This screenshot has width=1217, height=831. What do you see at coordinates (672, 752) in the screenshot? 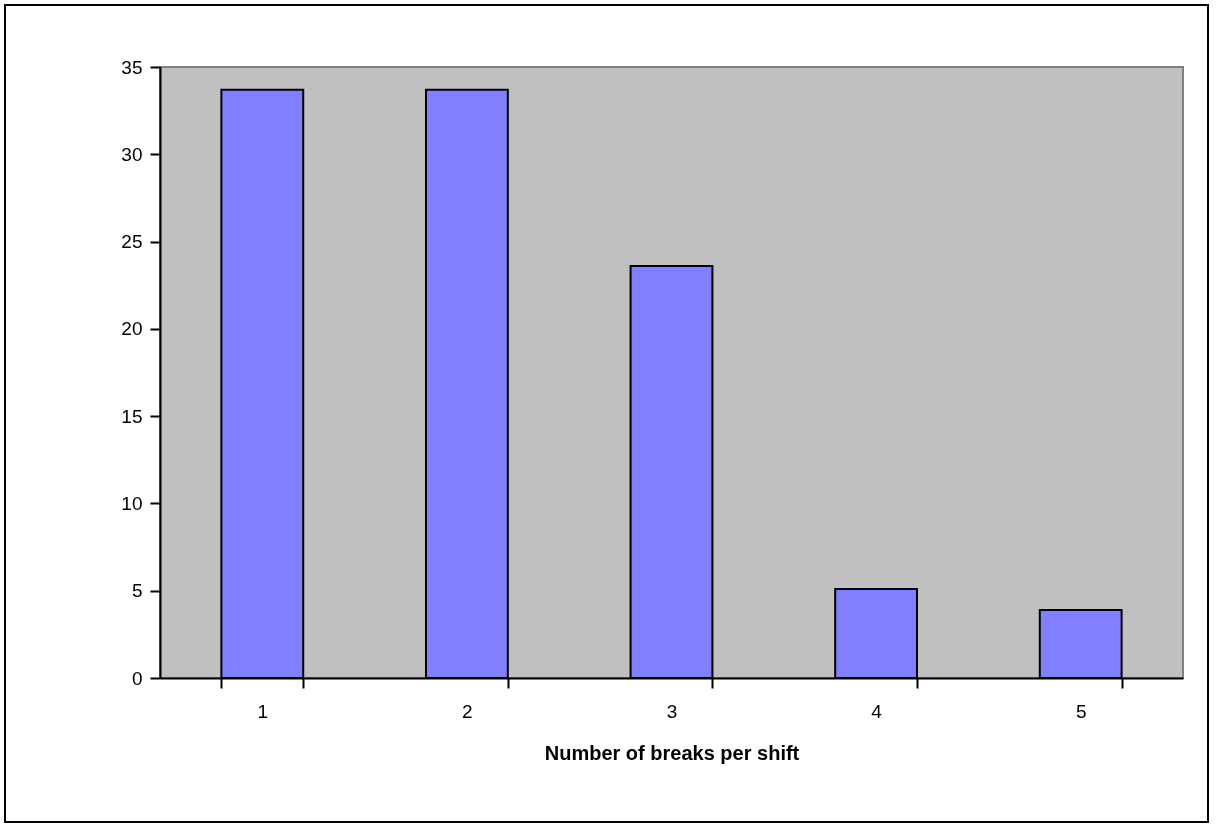
I see `x-axis-title: Number of breaks per shift` at bounding box center [672, 752].